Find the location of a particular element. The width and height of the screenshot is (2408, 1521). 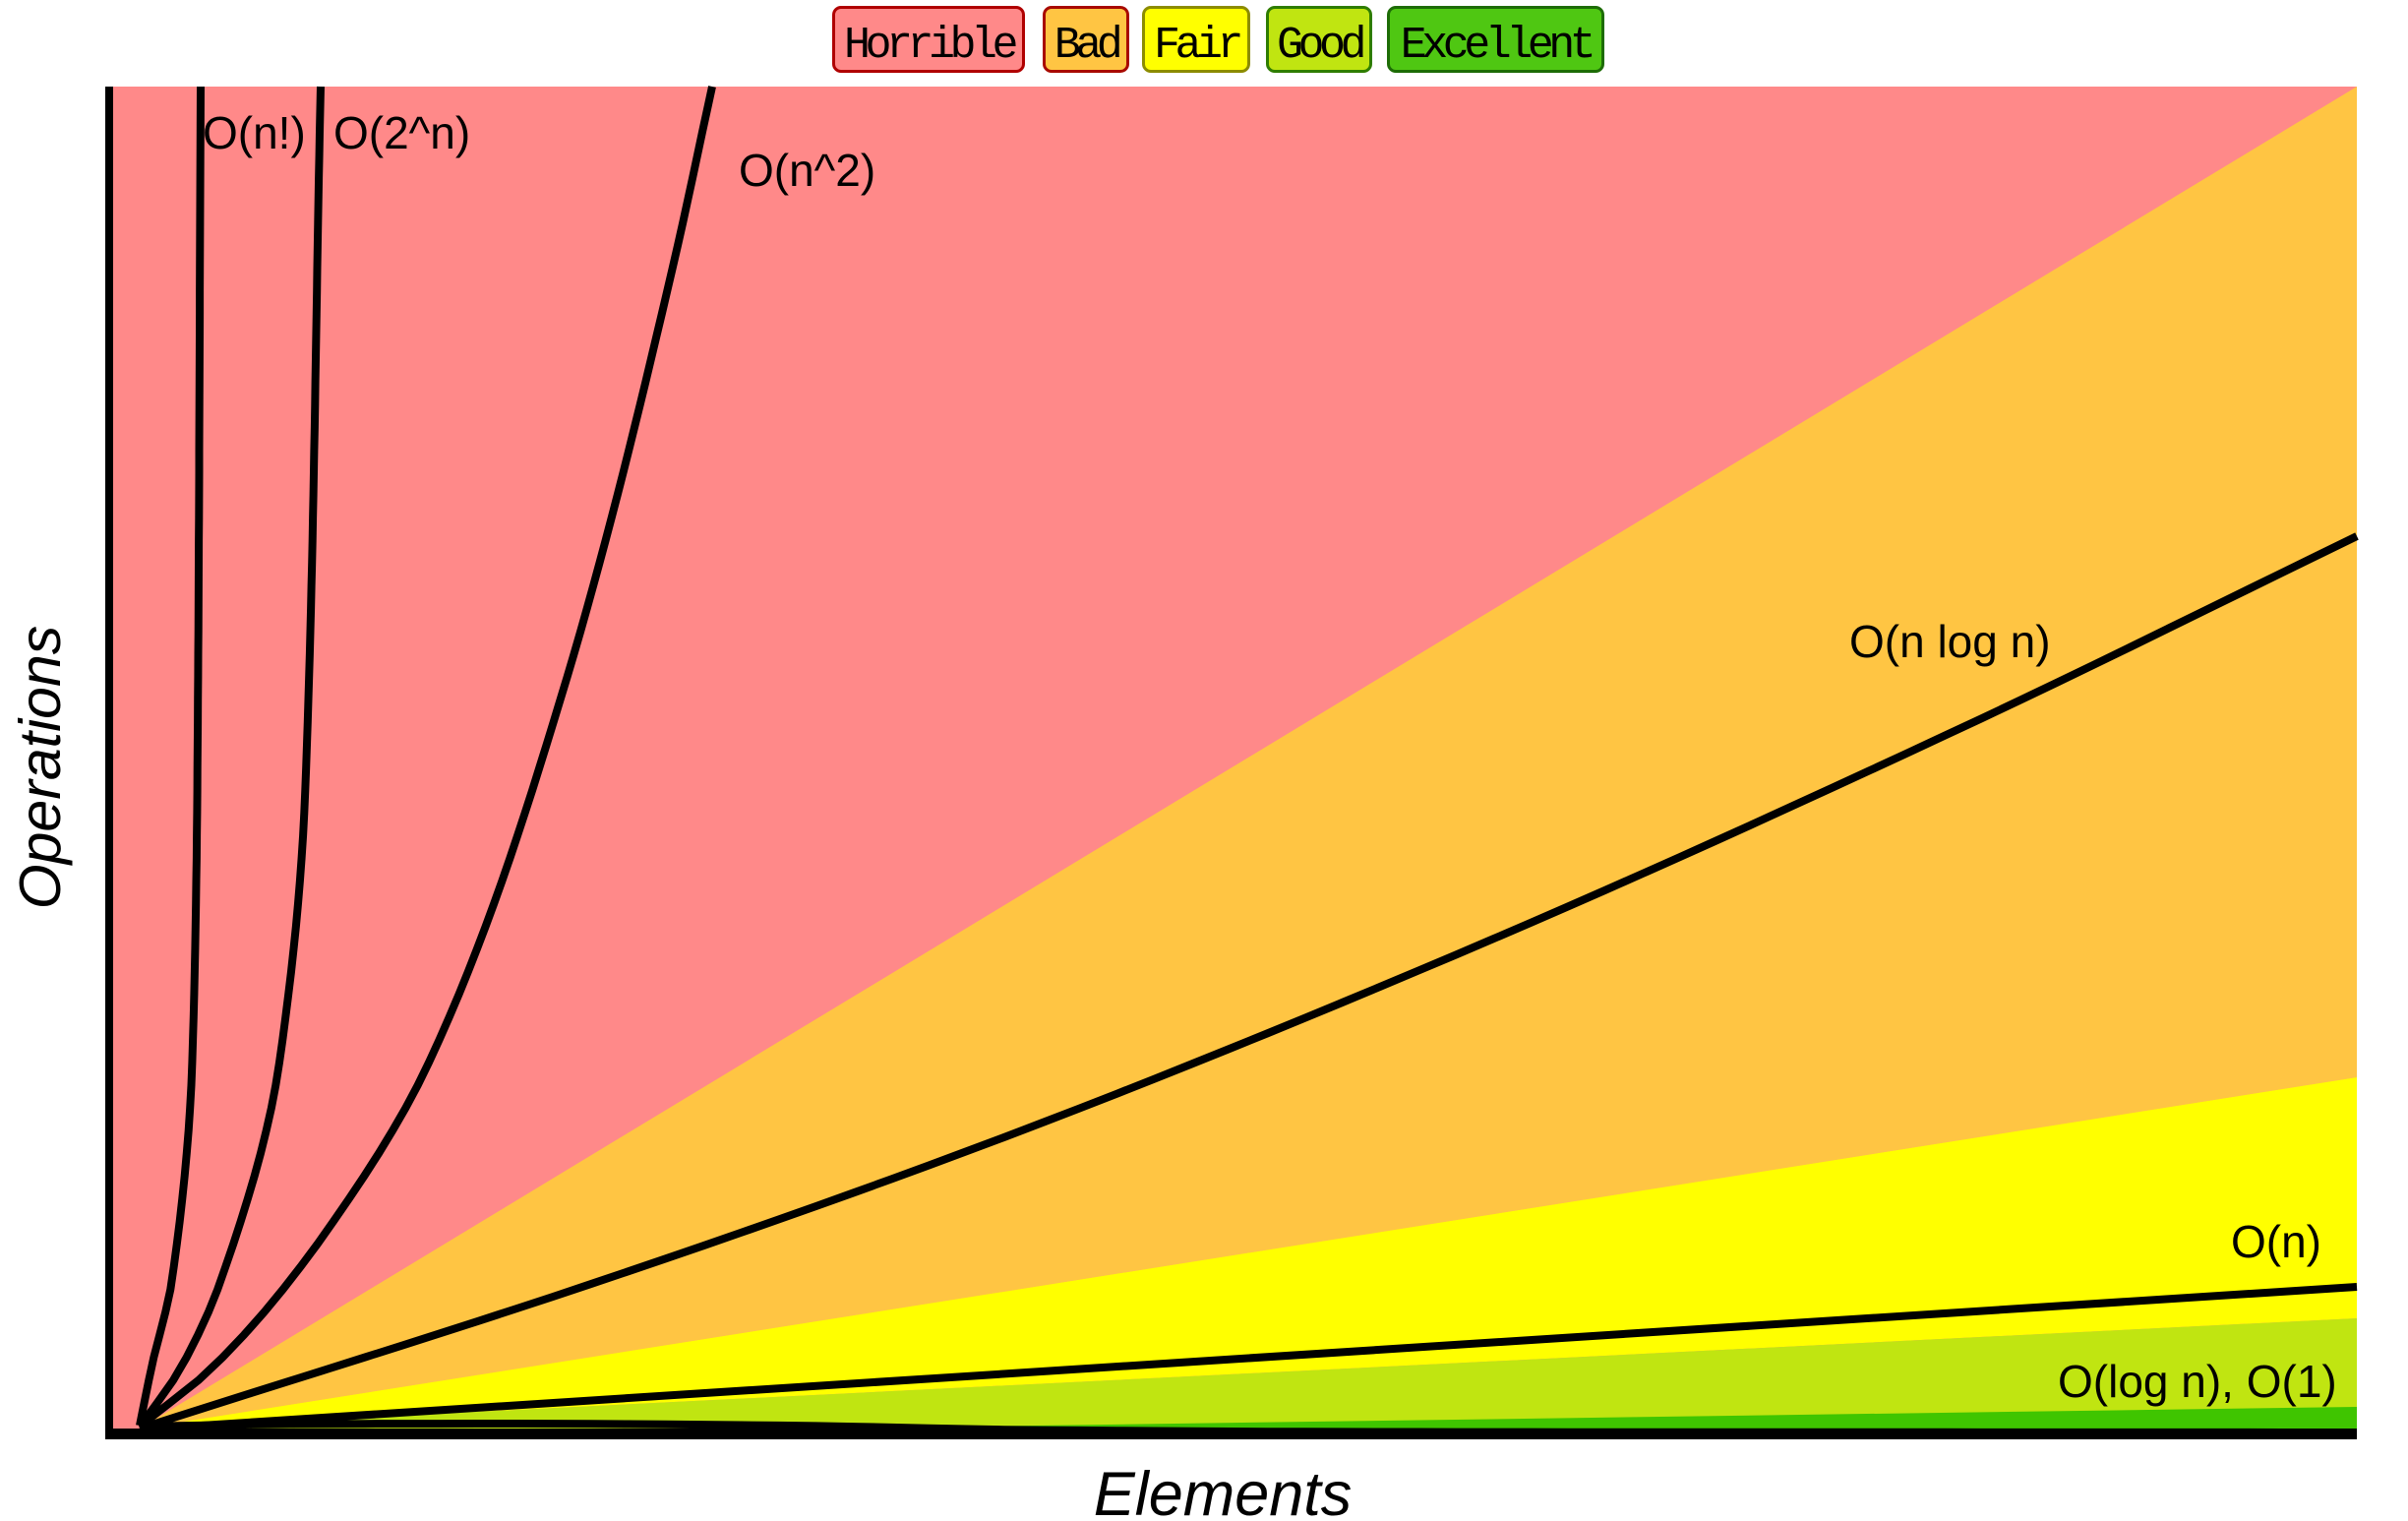

svg-text: O(log n), O(1) is located at coordinates (2197, 1381).